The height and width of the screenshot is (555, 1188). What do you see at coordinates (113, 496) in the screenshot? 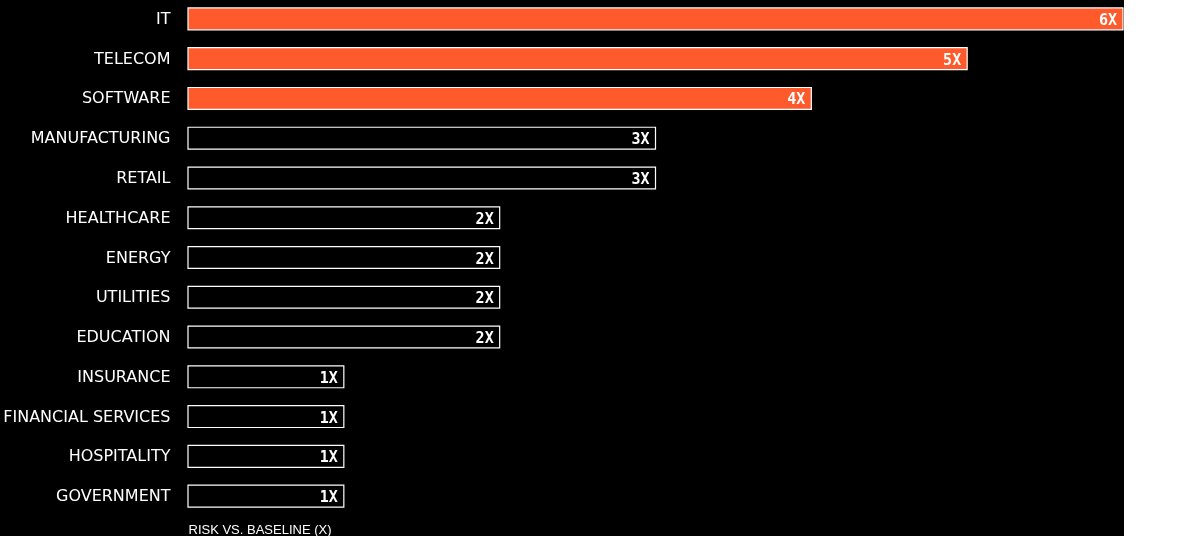
I see `y-tick-label: GOVERNMENT` at bounding box center [113, 496].